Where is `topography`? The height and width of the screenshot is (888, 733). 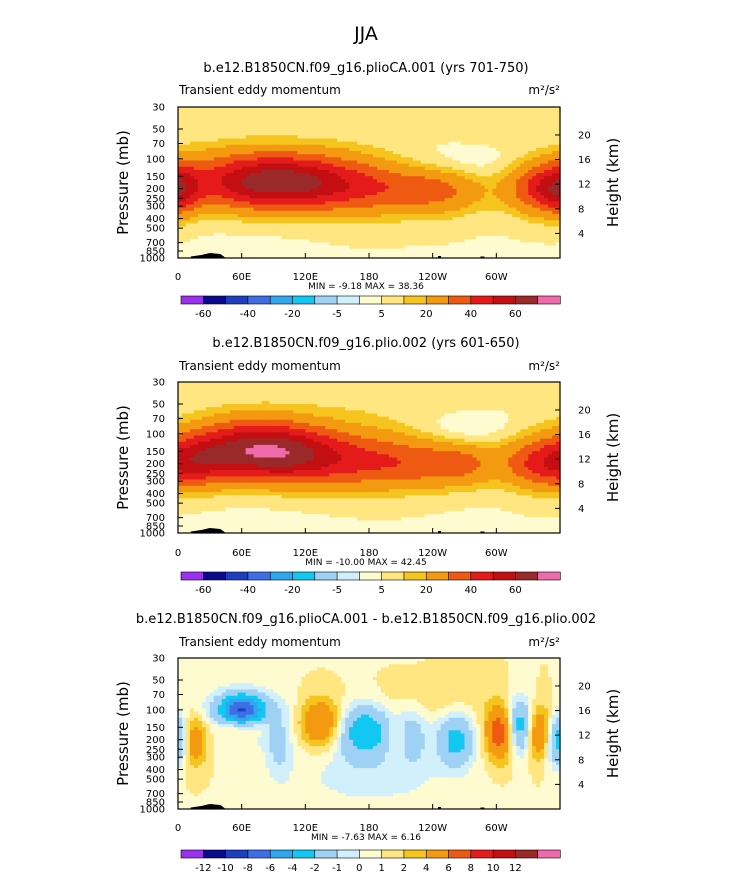
topography is located at coordinates (208, 255).